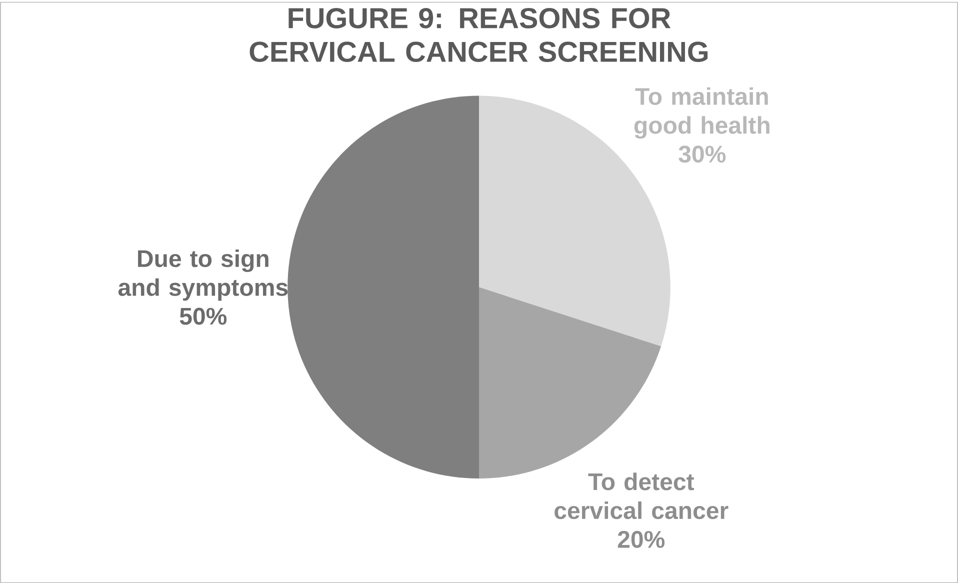 The height and width of the screenshot is (583, 958). I want to click on data-label: 20%, so click(641, 539).